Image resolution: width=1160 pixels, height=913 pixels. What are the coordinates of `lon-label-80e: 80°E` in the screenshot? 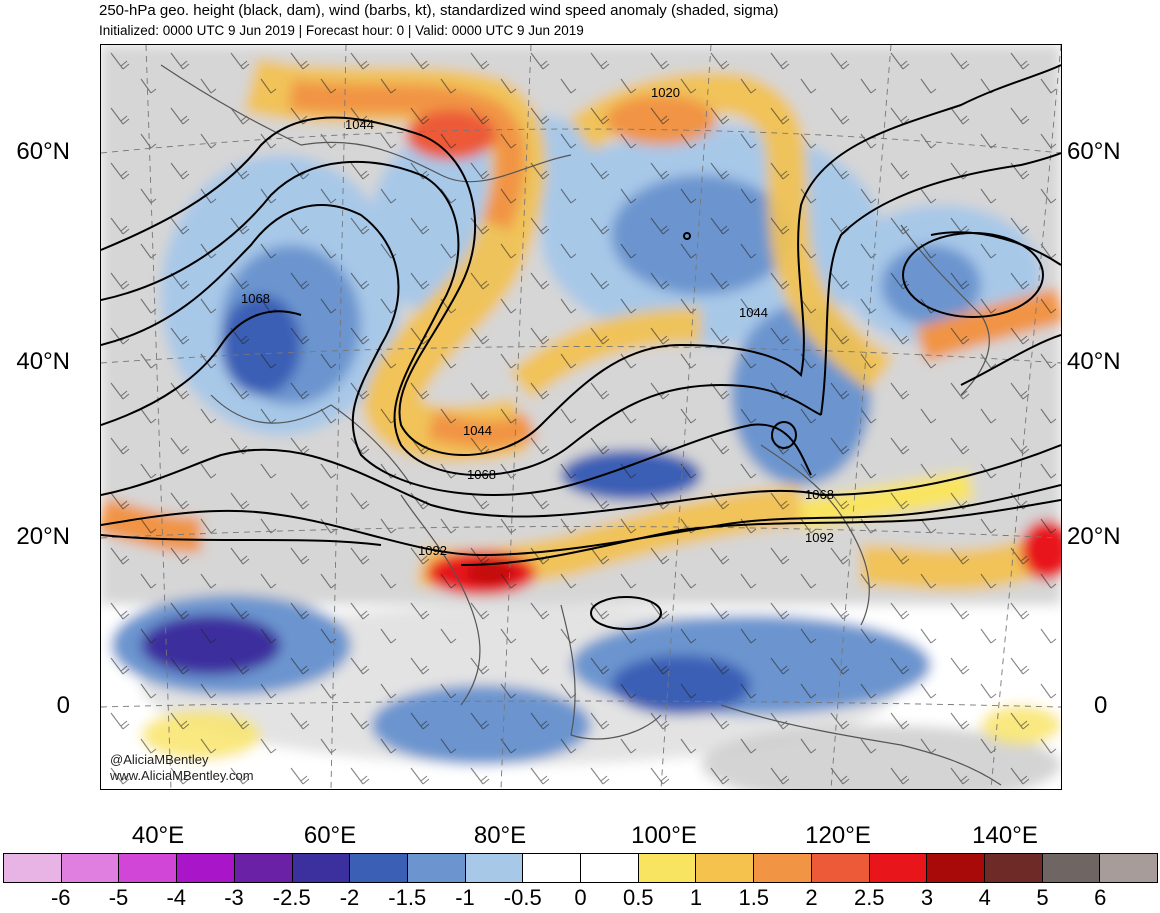 It's located at (500, 835).